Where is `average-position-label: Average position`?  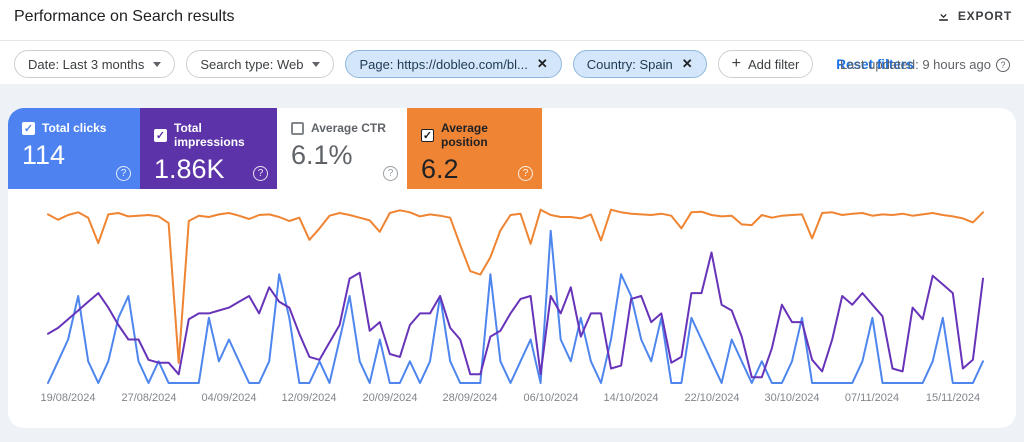
average-position-label: Average position is located at coordinates (464, 135).